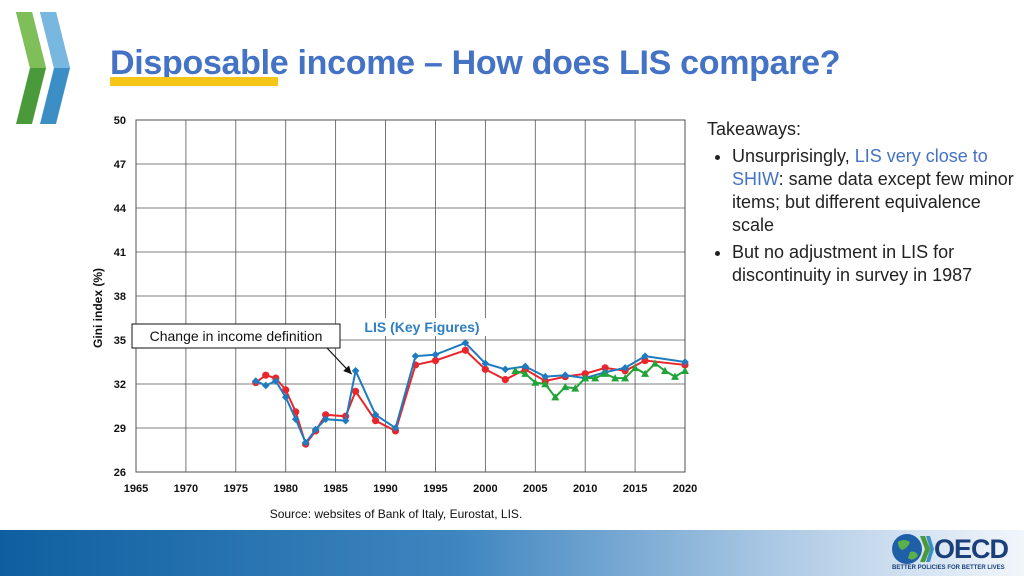 The height and width of the screenshot is (576, 1024). Describe the element at coordinates (194, 81) in the screenshot. I see `title-underline` at that location.